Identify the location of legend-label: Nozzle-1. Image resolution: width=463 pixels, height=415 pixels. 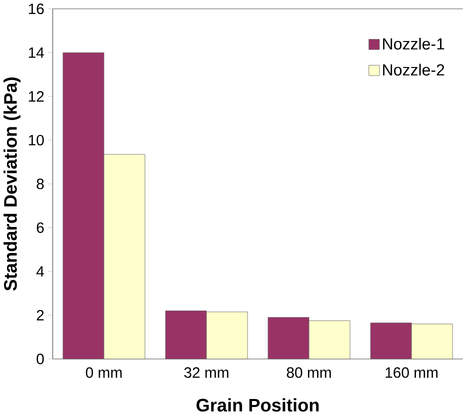
(413, 44).